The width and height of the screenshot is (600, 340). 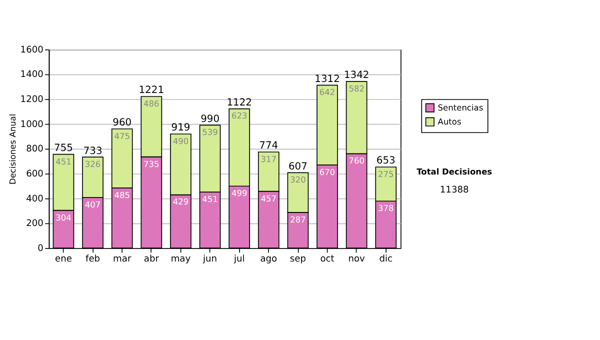 What do you see at coordinates (210, 119) in the screenshot?
I see `total-label: 990` at bounding box center [210, 119].